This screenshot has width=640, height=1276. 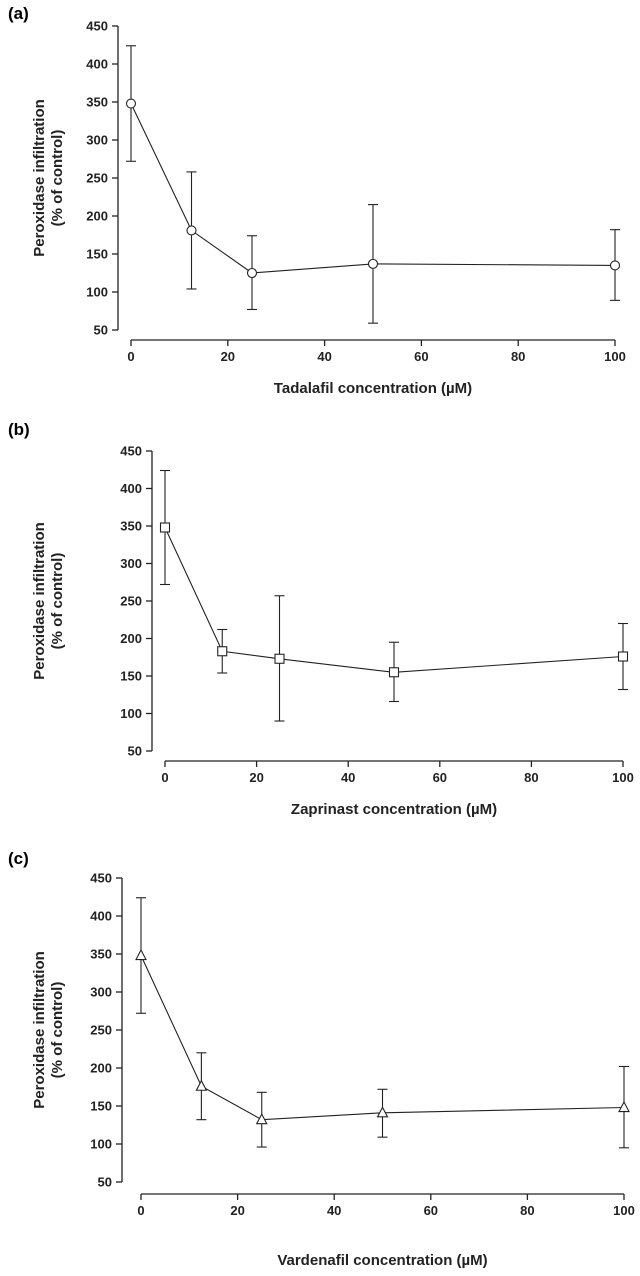 I want to click on x-axis-title: Zaprinast concentration (µM), so click(x=394, y=809).